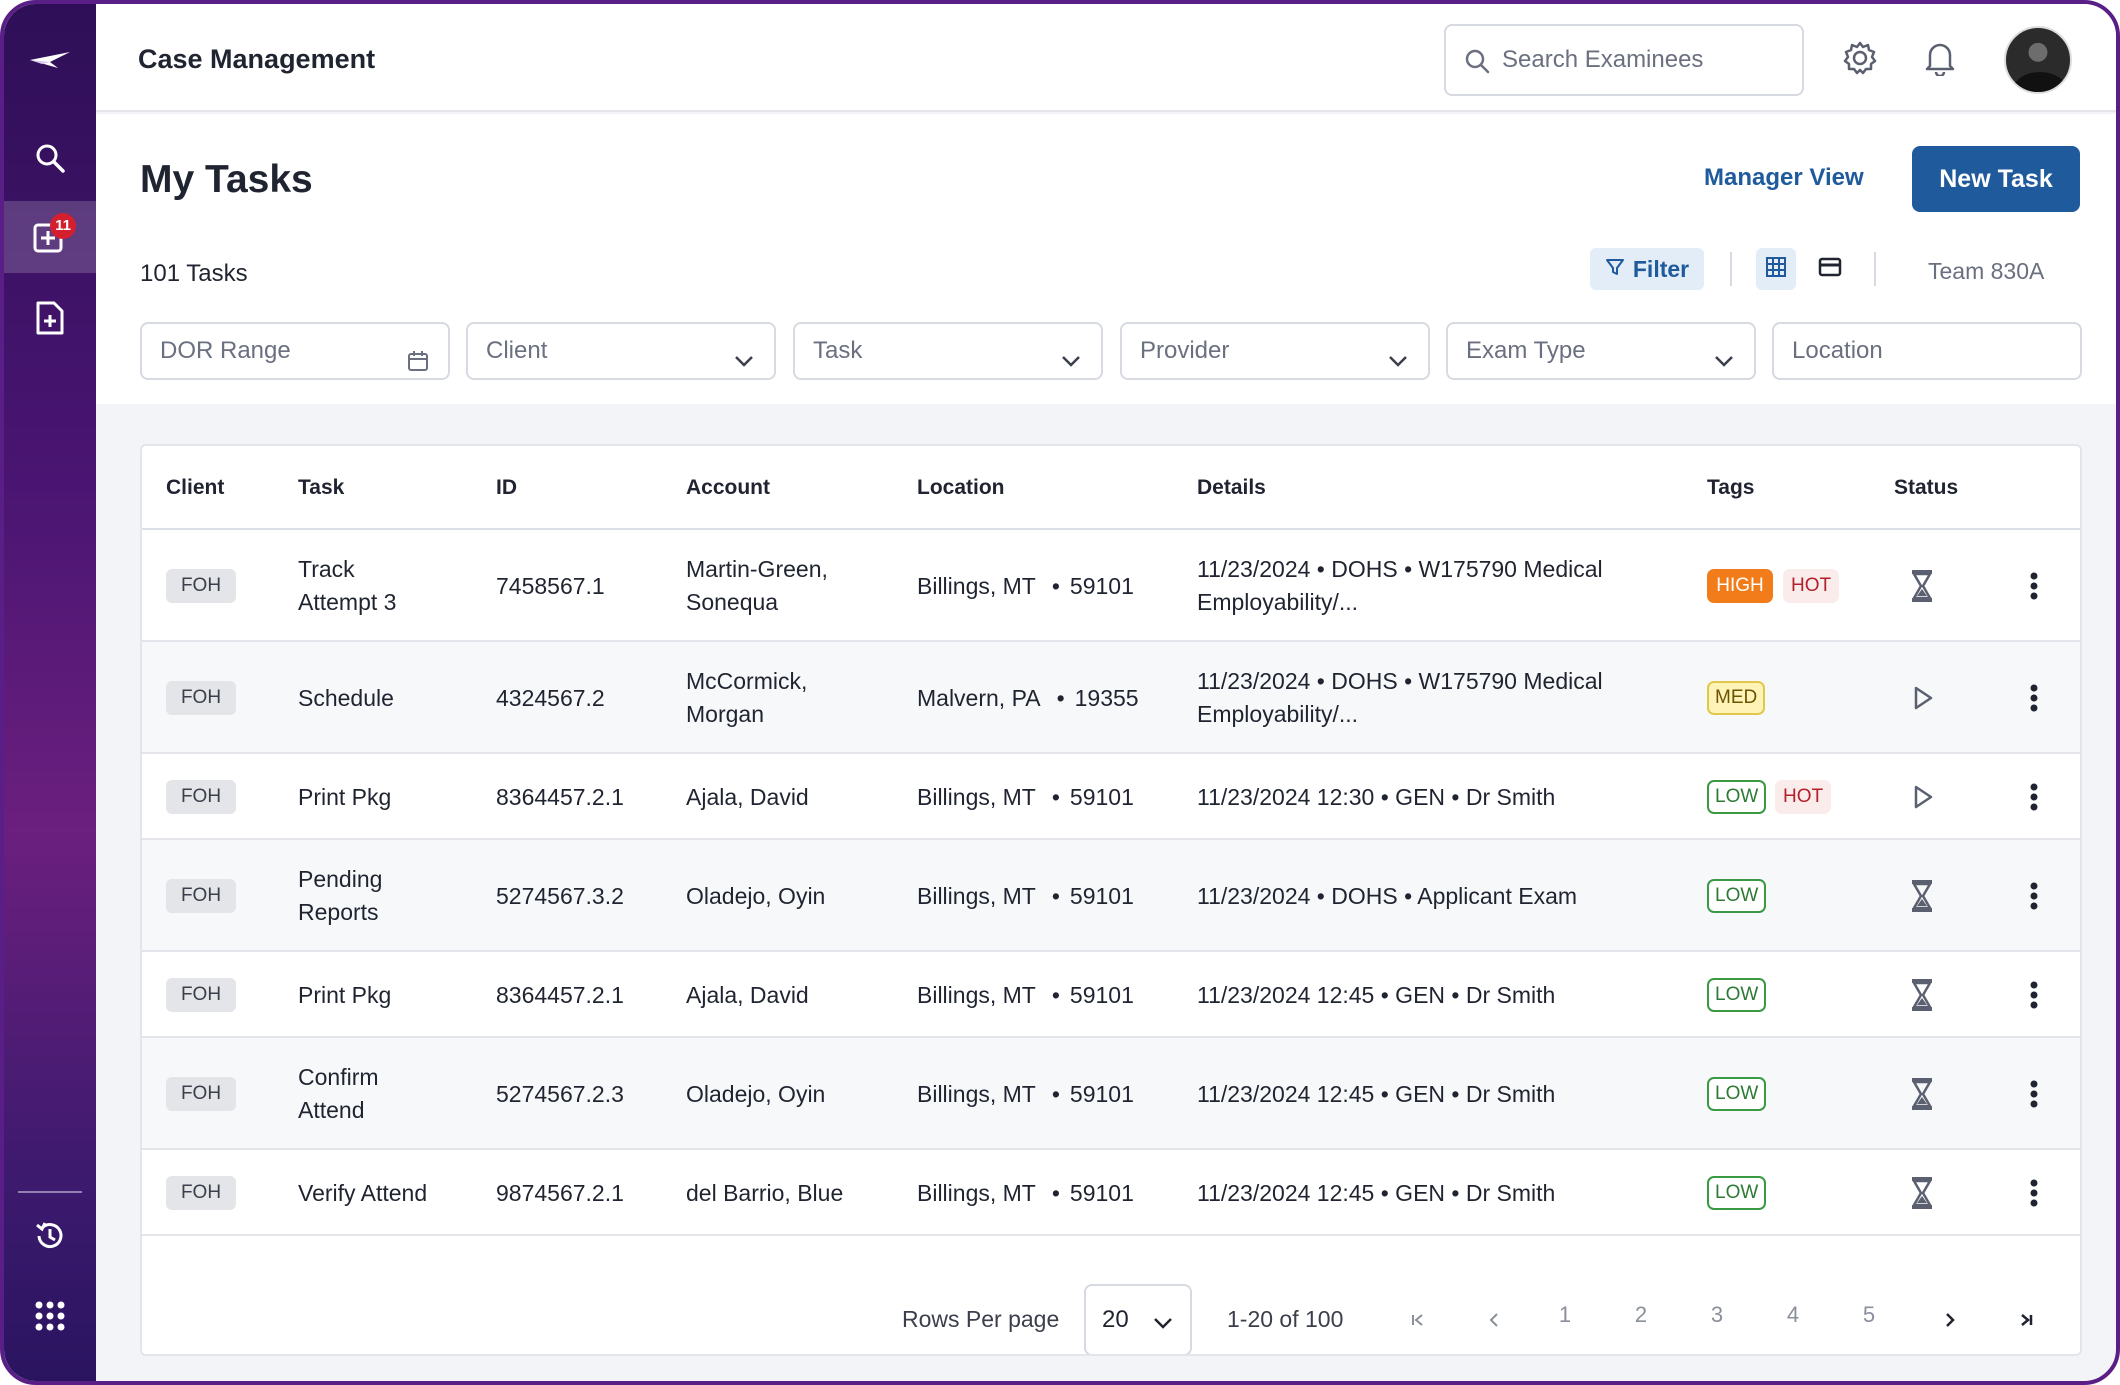 This screenshot has width=2120, height=1385. I want to click on client-filter: Client, so click(621, 351).